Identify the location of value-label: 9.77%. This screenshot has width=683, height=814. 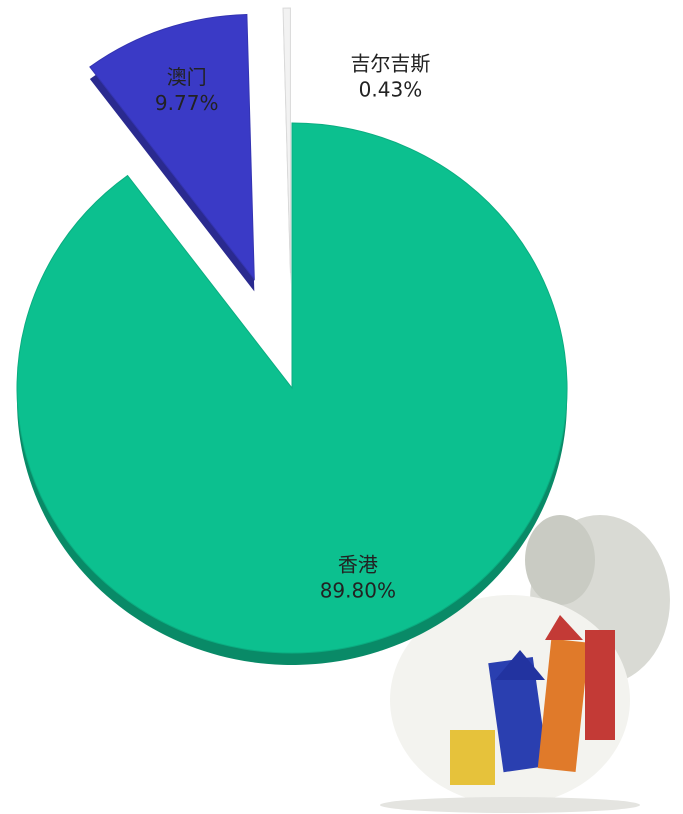
(187, 103).